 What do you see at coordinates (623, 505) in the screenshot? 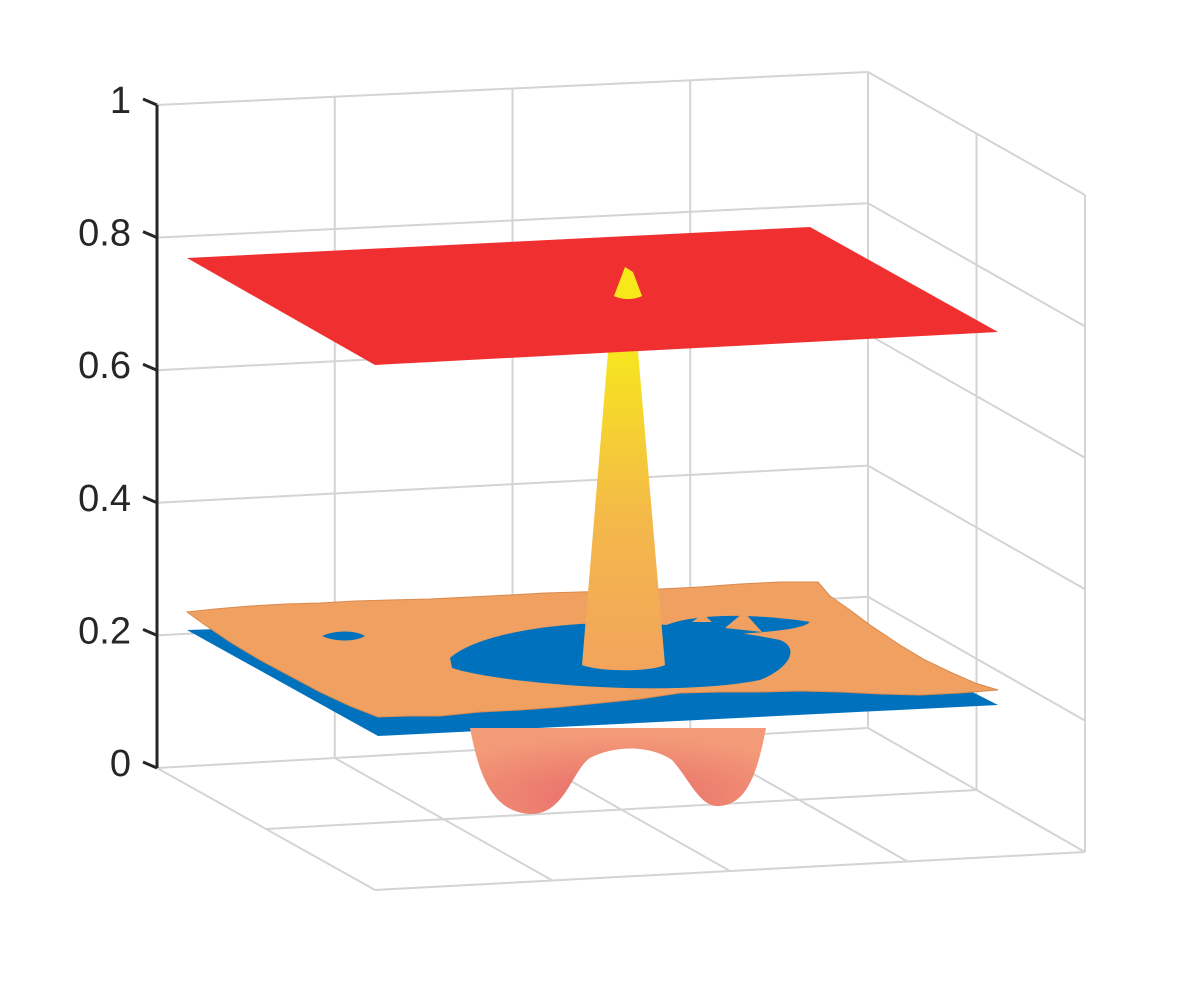
I see `central-spike` at bounding box center [623, 505].